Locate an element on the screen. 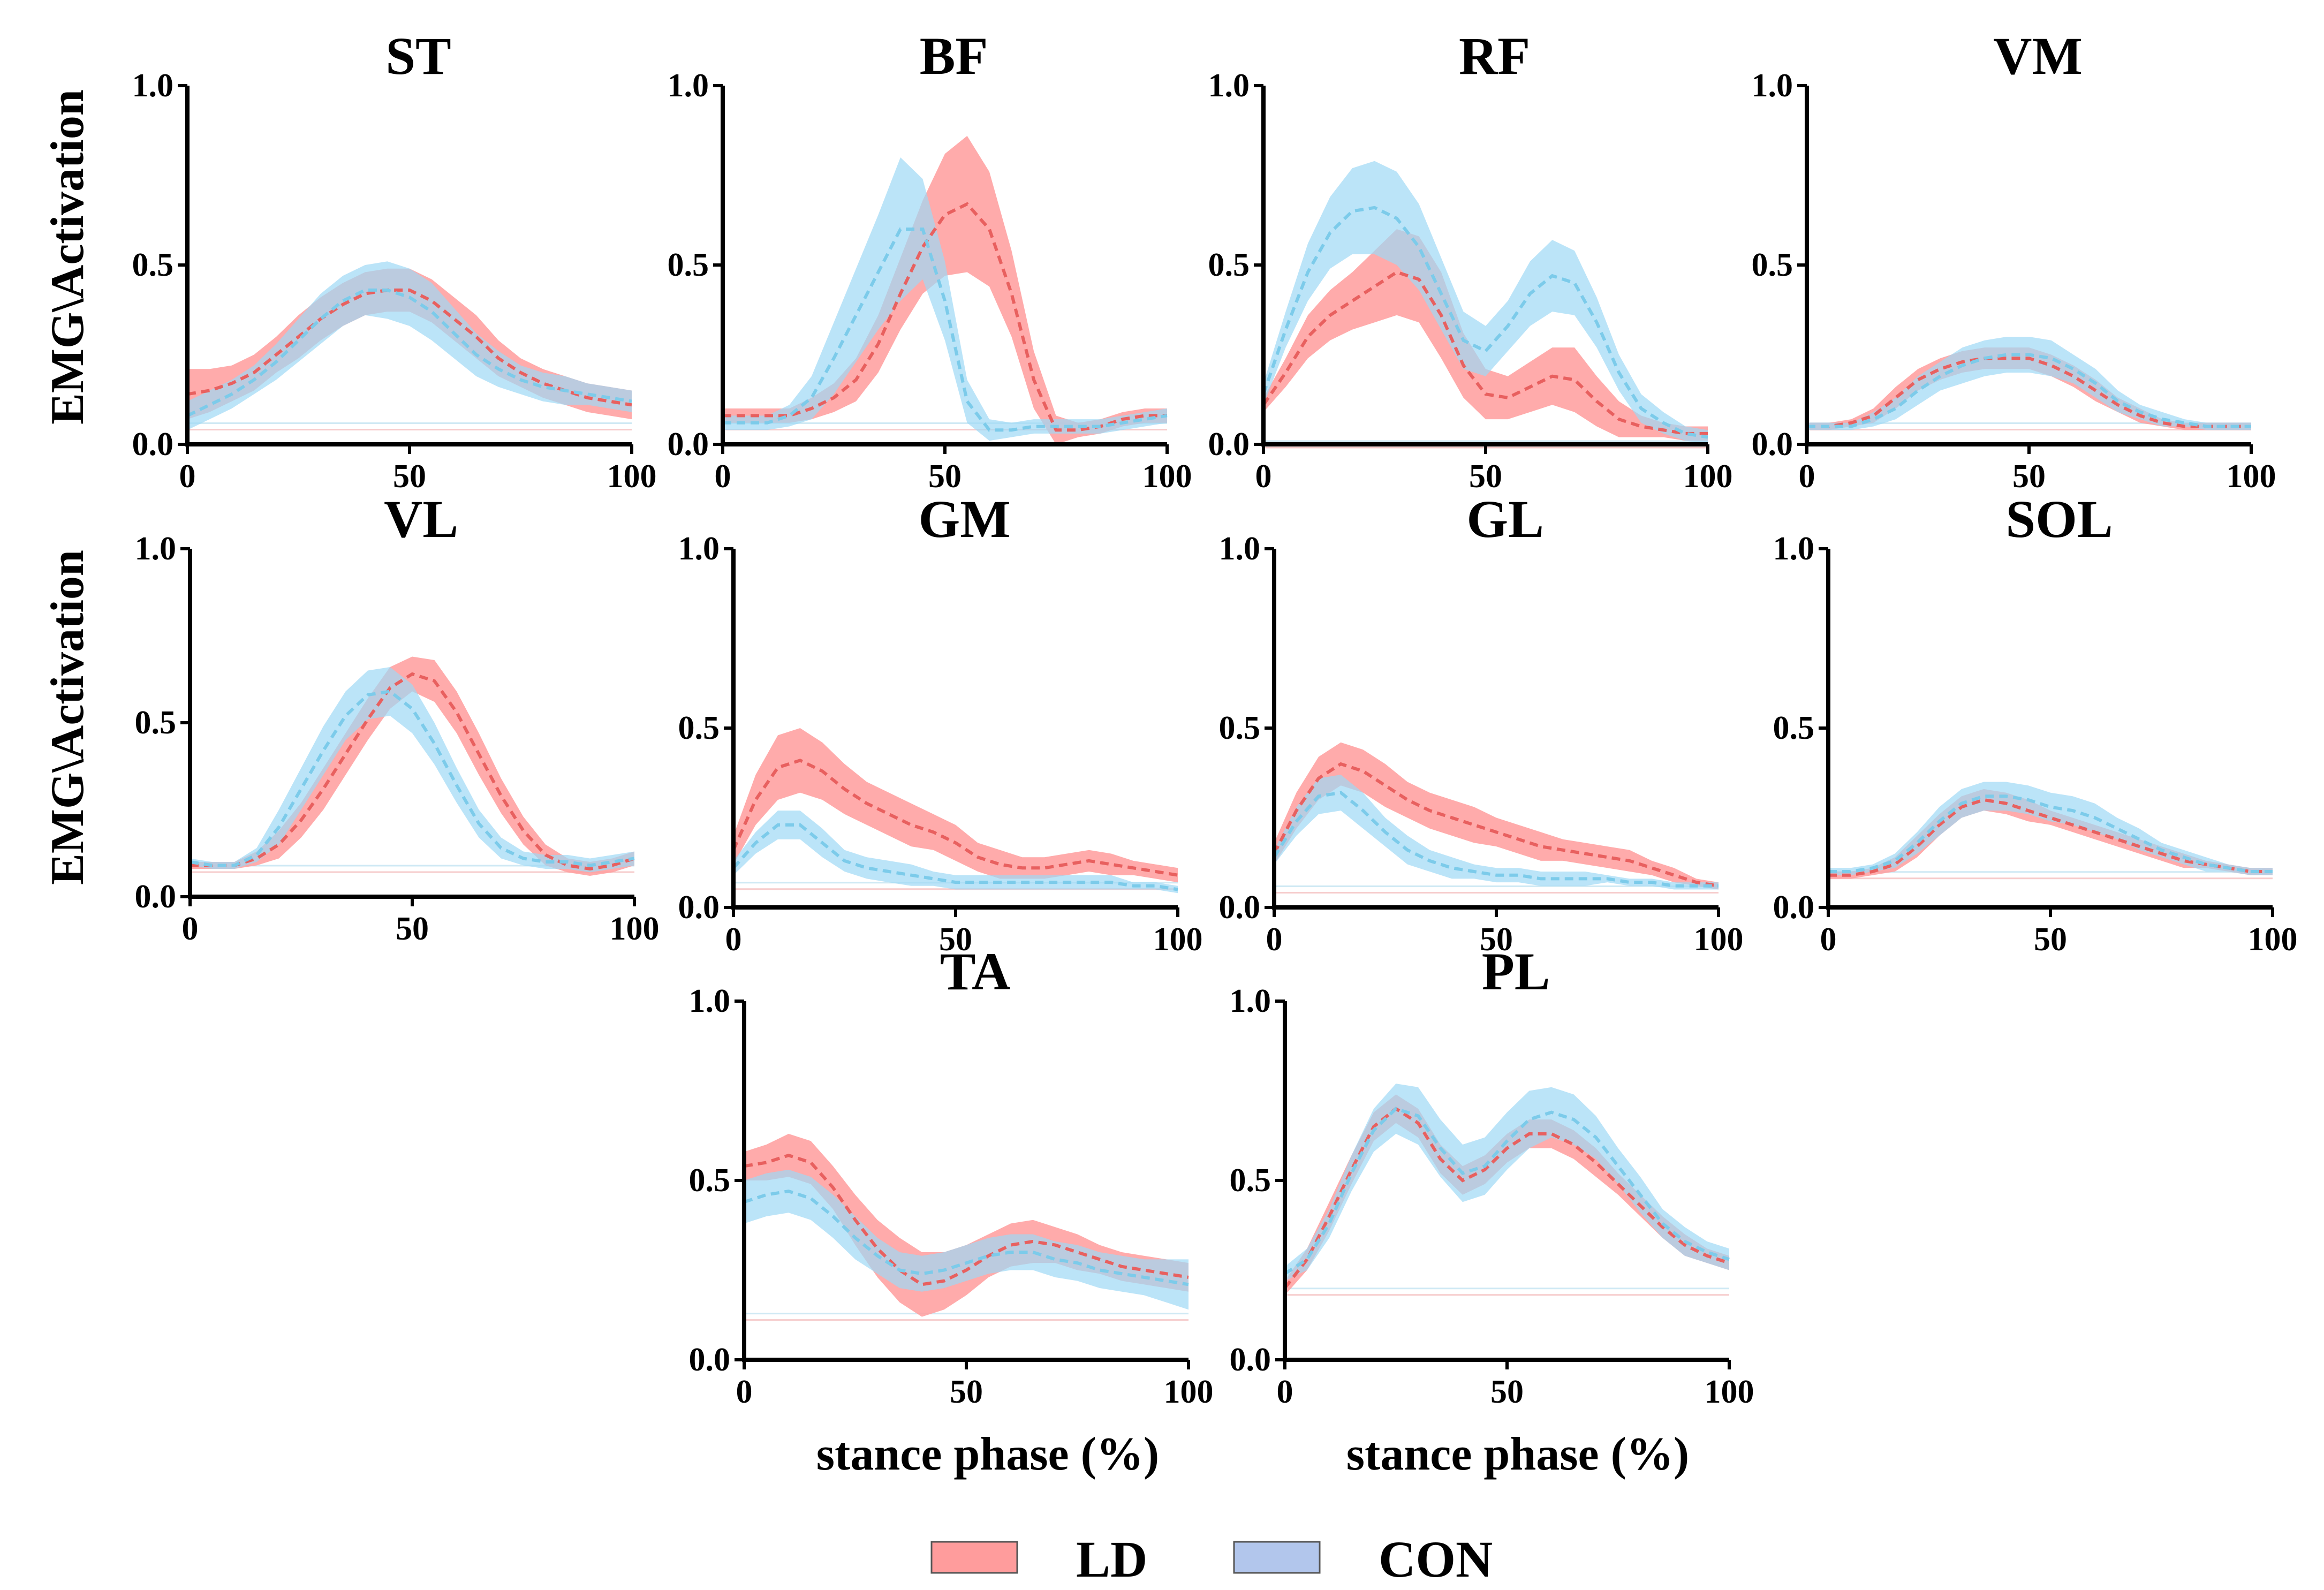 This screenshot has height=1590, width=2324. panel-gl: 0.0 0.5 1.0 0 50 100 GL is located at coordinates (1481, 724).